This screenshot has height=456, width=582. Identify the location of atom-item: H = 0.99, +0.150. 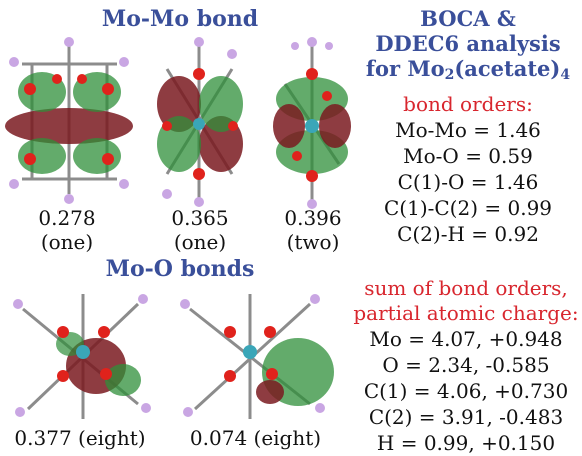
(466, 443).